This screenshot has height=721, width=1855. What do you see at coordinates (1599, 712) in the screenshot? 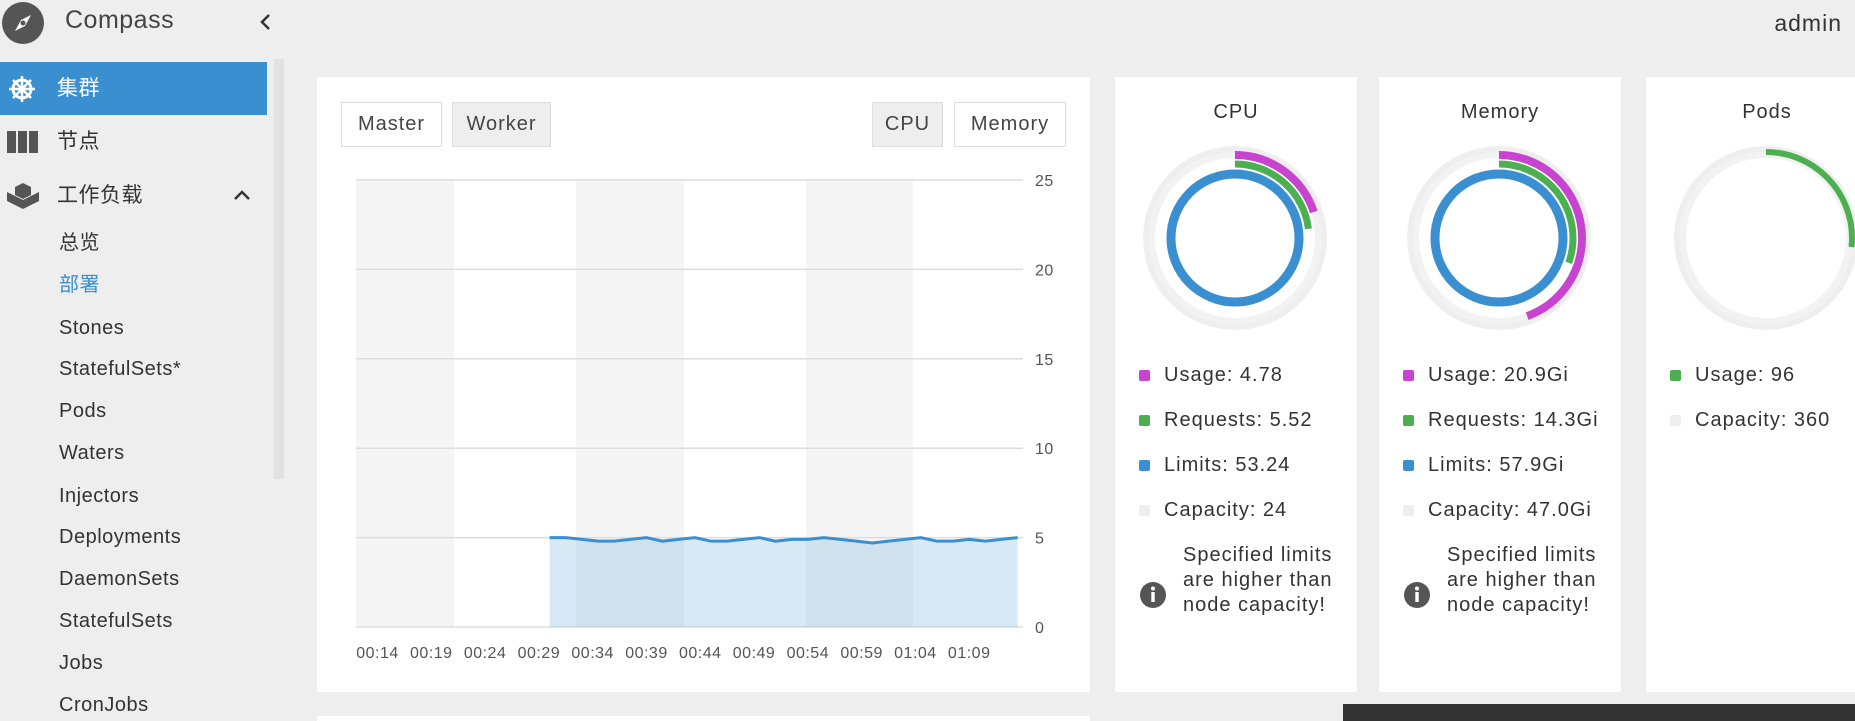
I see `status-bar` at bounding box center [1599, 712].